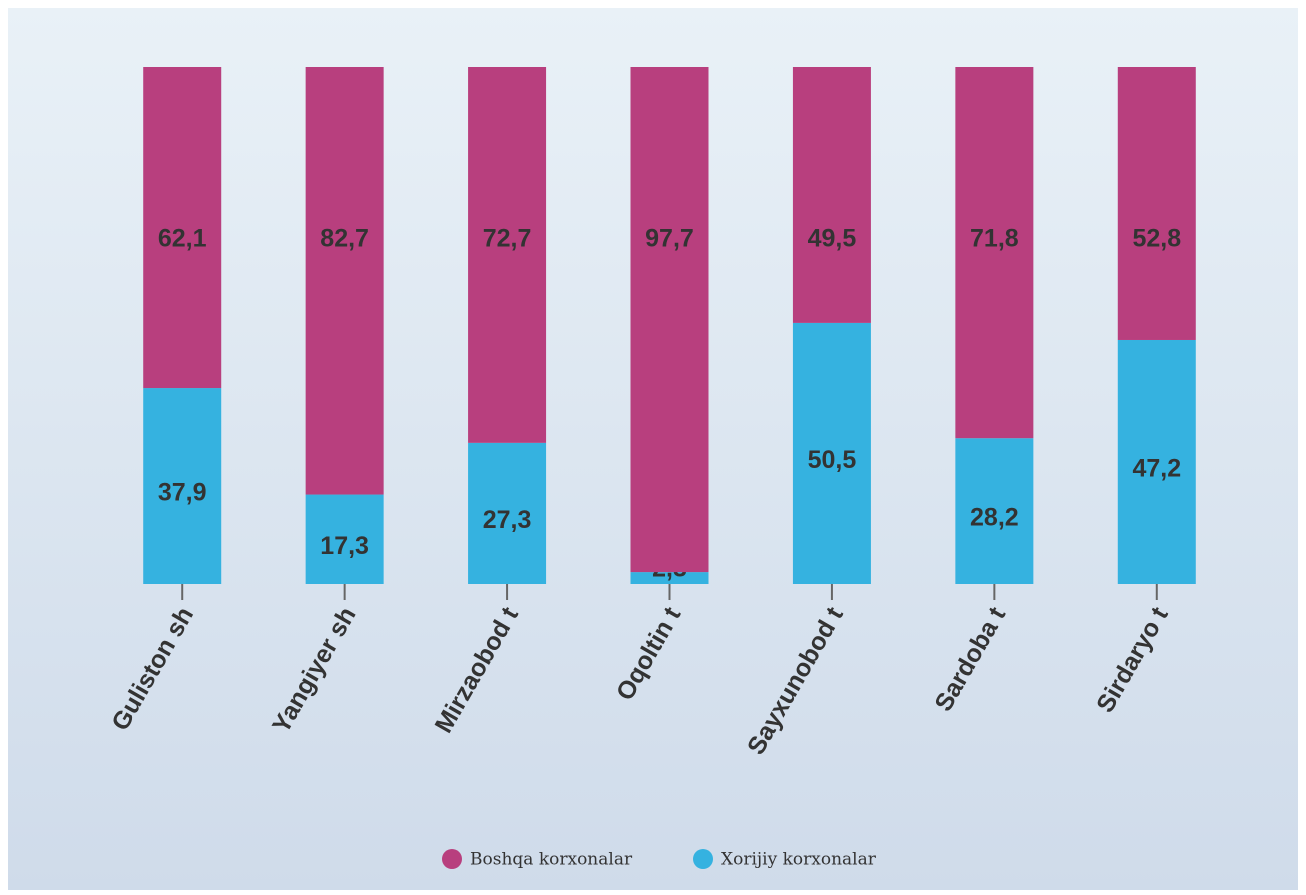  What do you see at coordinates (507, 520) in the screenshot?
I see `data-label: 27,3` at bounding box center [507, 520].